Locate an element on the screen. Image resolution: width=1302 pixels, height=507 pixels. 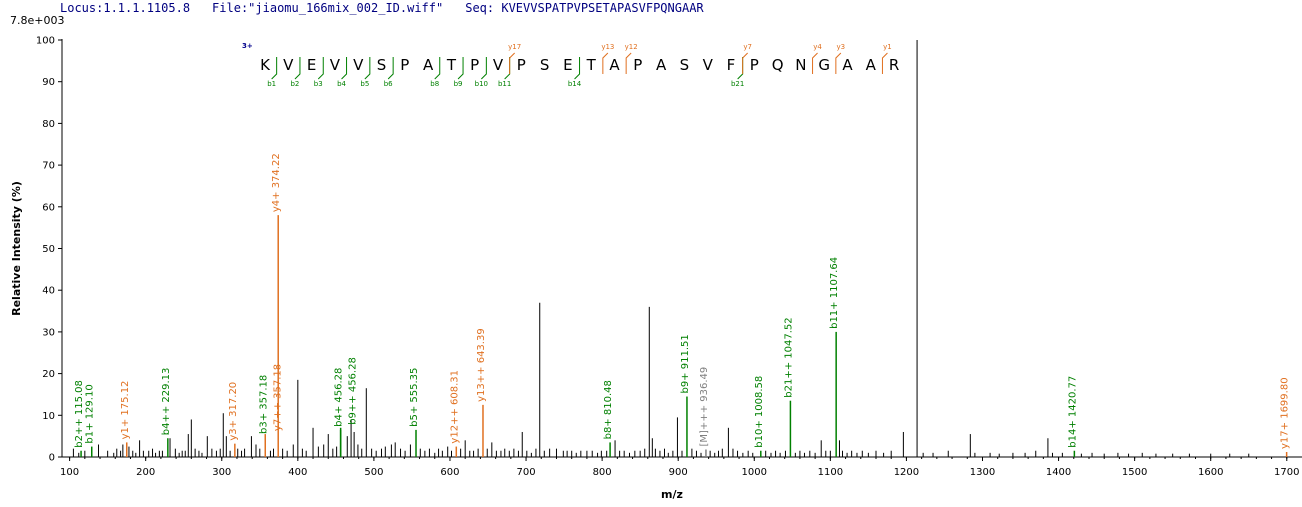
peak-label: b1+ 129.10 is located at coordinates (90, 413).